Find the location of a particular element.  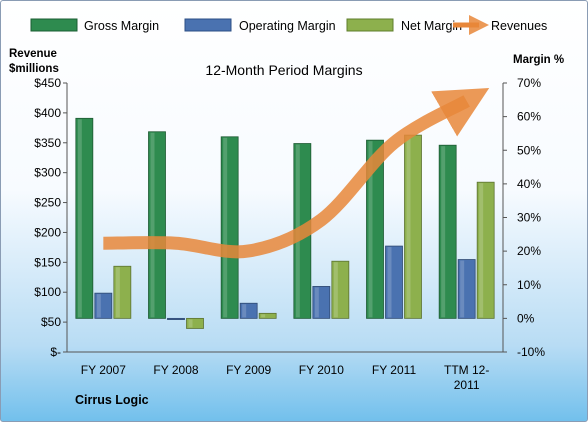

bar-operating-margin-fy-2010 is located at coordinates (321, 302).